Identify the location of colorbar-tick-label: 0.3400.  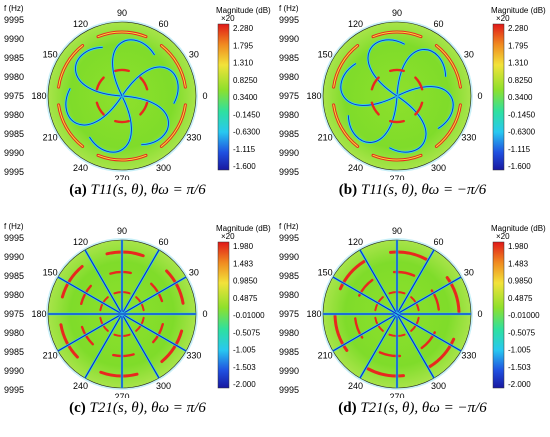
(245, 97).